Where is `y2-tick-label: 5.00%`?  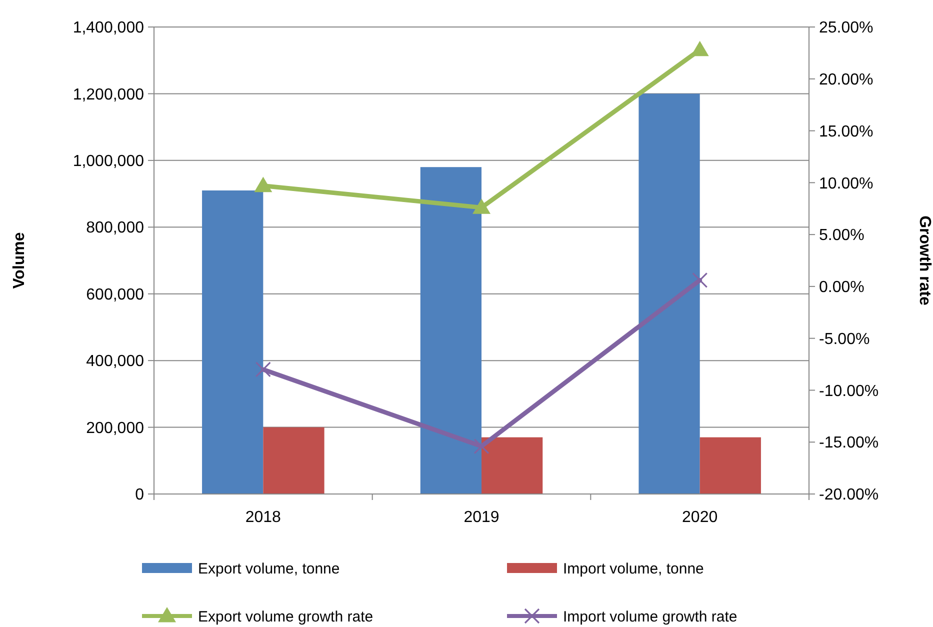 y2-tick-label: 5.00% is located at coordinates (841, 235).